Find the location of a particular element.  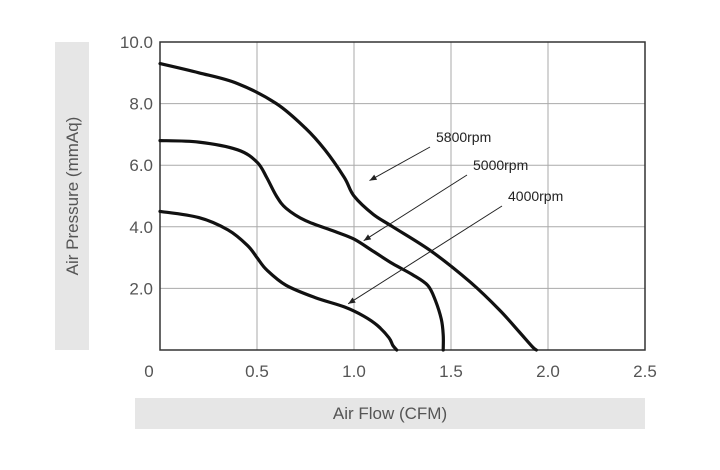

x-tick-labels: 0 0.5 1.0 1.5 2.0 2.5 is located at coordinates (400, 371).